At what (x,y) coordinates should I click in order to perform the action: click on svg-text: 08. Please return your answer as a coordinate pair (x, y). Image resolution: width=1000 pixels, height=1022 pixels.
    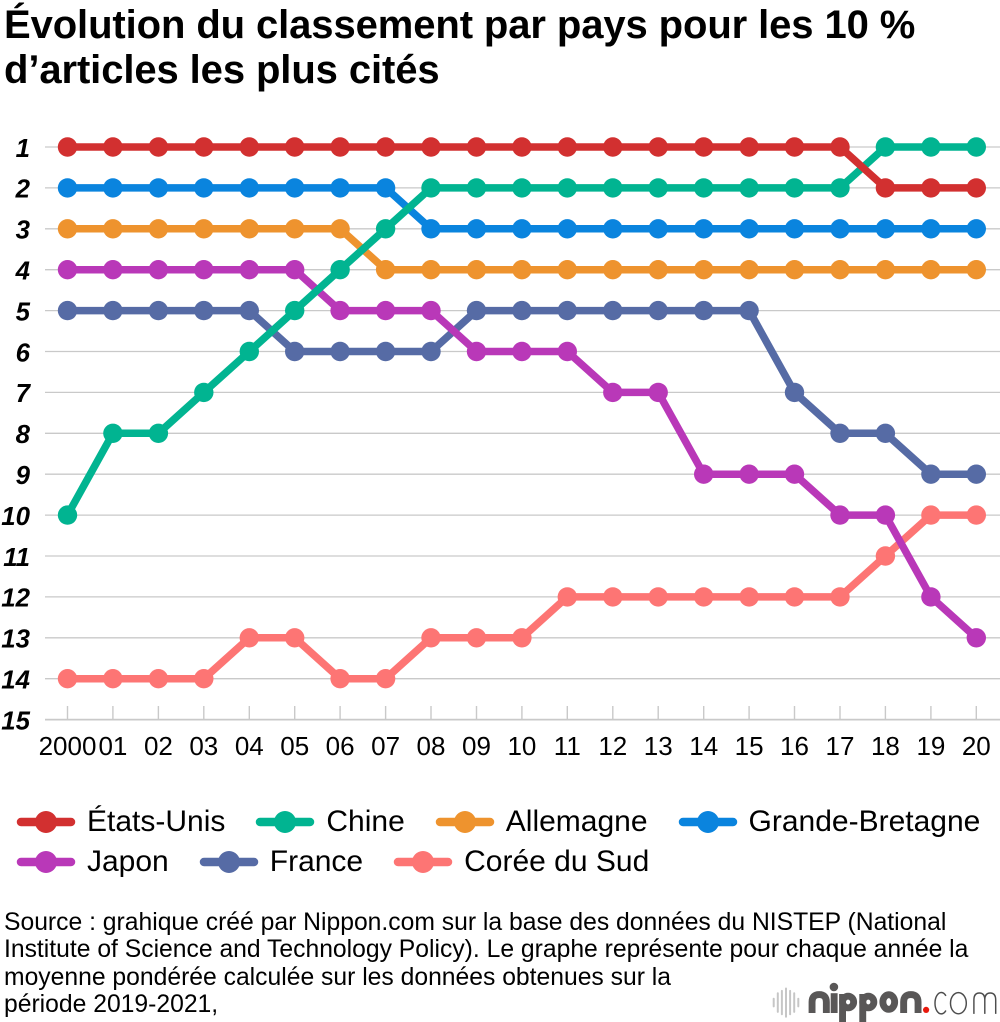
    Looking at the image, I should click on (431, 746).